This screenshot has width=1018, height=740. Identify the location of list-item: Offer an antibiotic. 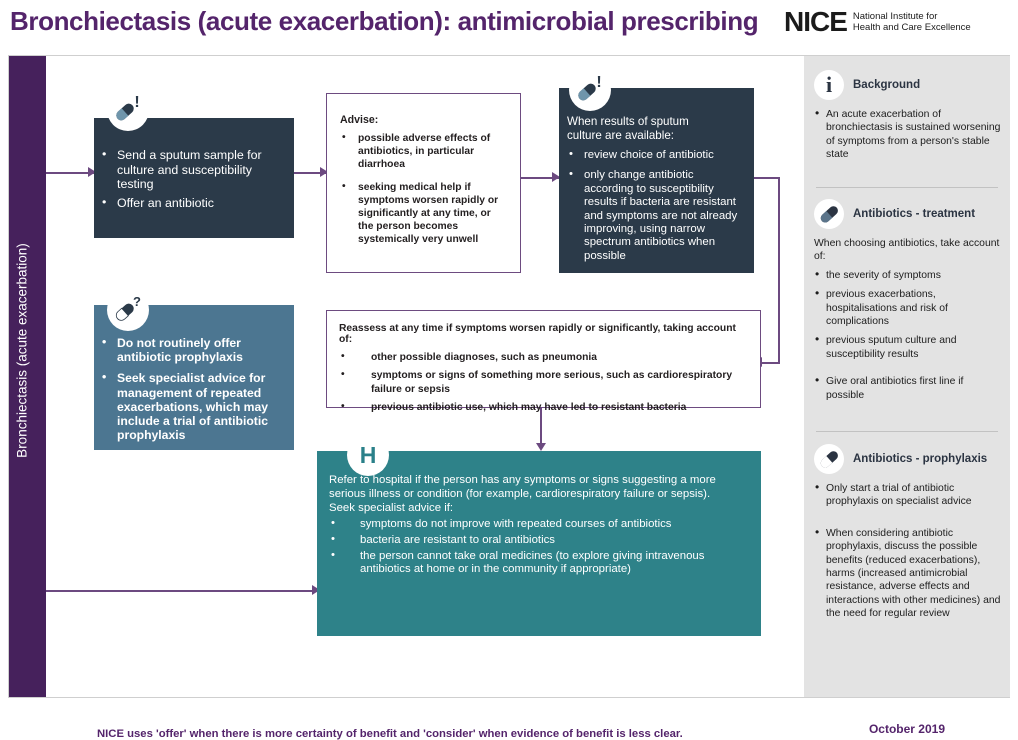
(191, 203).